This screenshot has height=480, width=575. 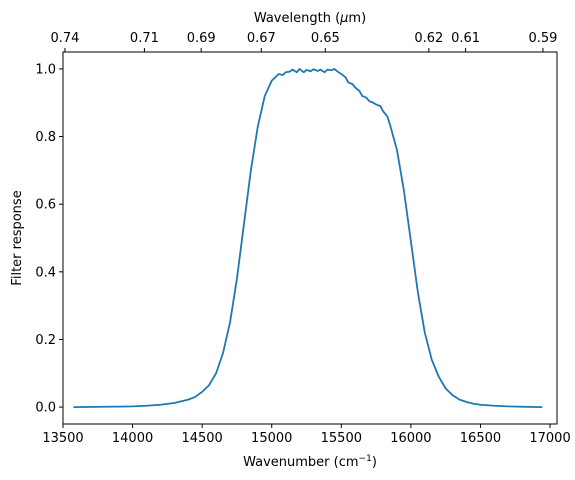 I want to click on x-tick-label: 14500, so click(x=201, y=438).